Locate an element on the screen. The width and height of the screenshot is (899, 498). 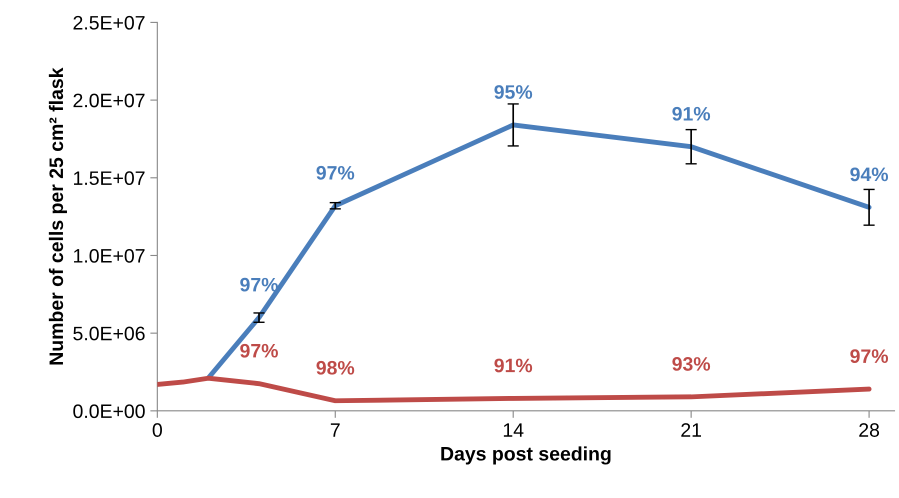
x-tick-label: 0 is located at coordinates (157, 430).